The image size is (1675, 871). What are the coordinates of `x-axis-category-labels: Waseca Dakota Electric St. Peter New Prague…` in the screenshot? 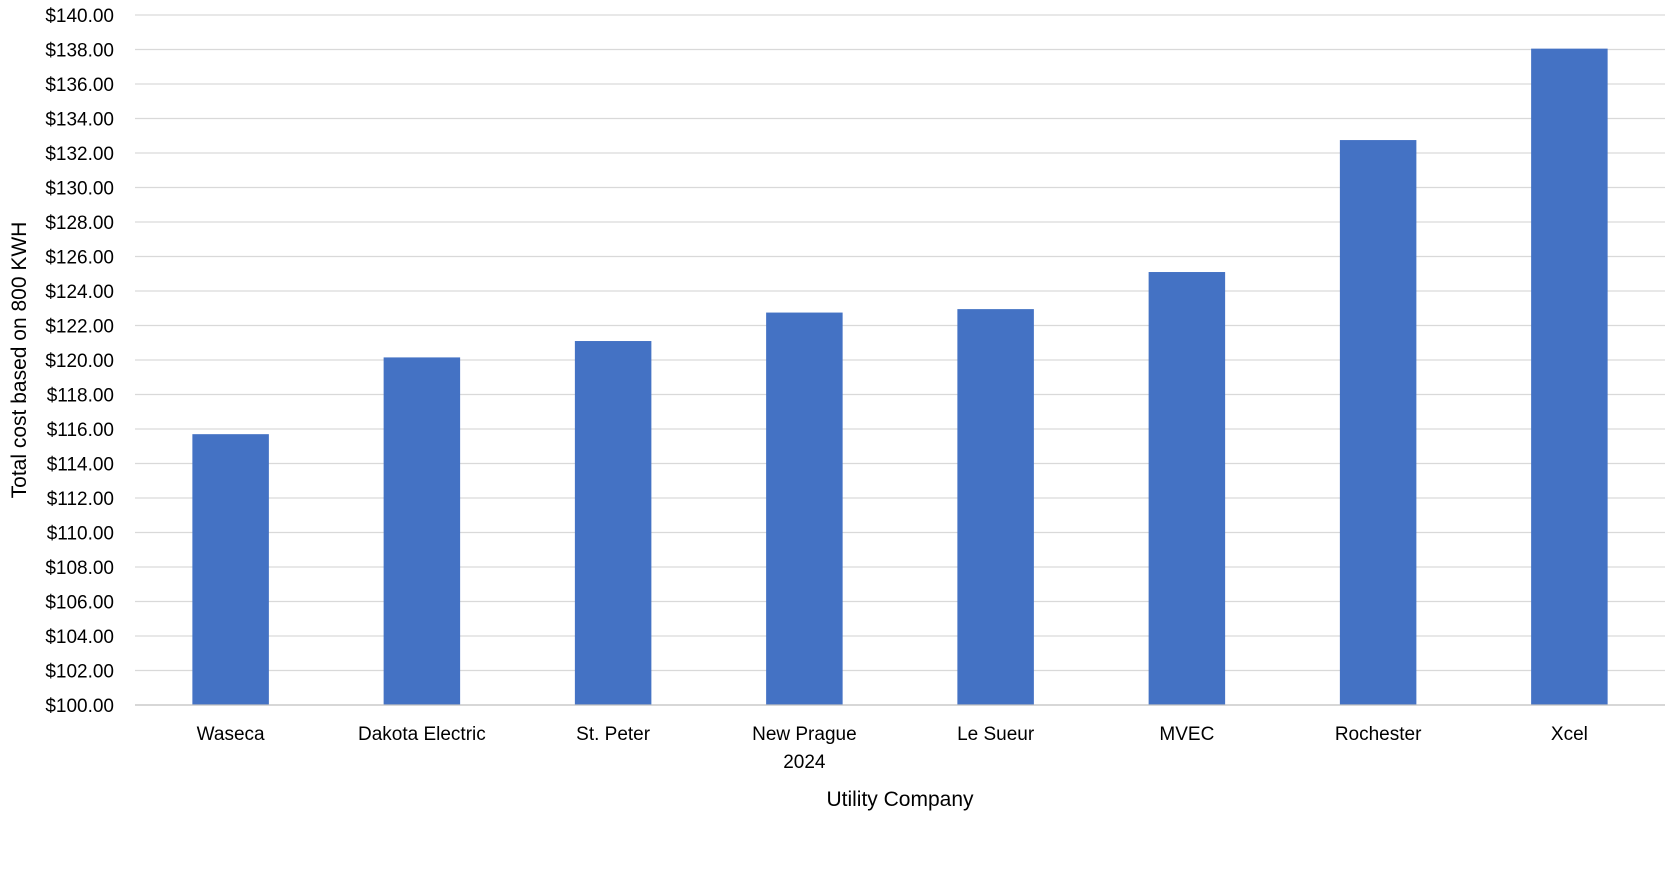 It's located at (892, 748).